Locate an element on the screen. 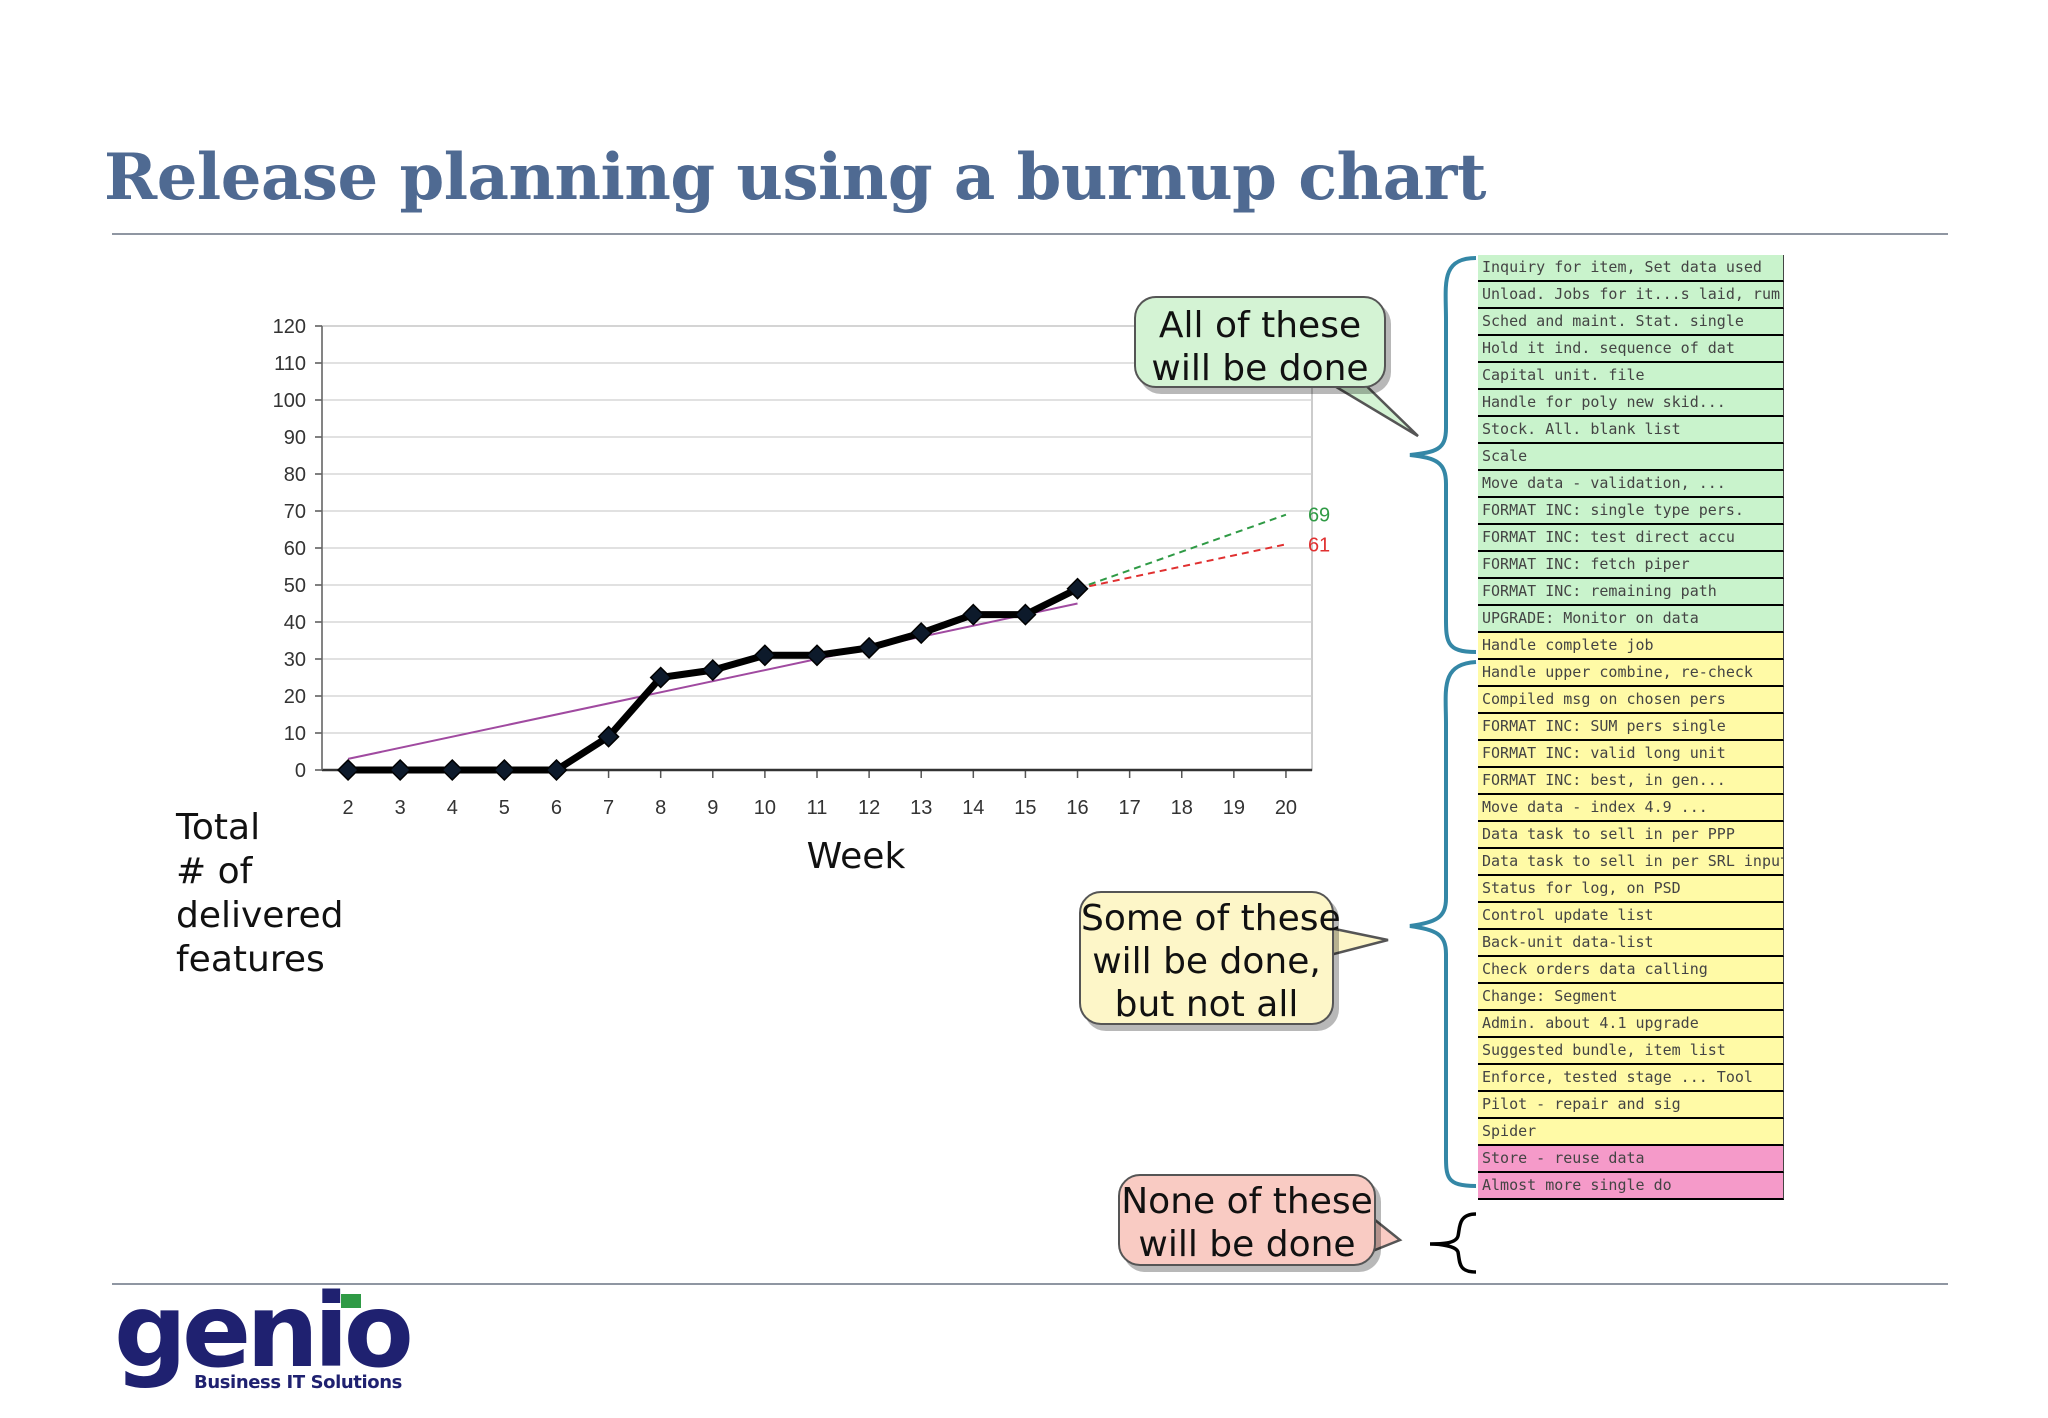  y-axis-title-line: features is located at coordinates (250, 959).